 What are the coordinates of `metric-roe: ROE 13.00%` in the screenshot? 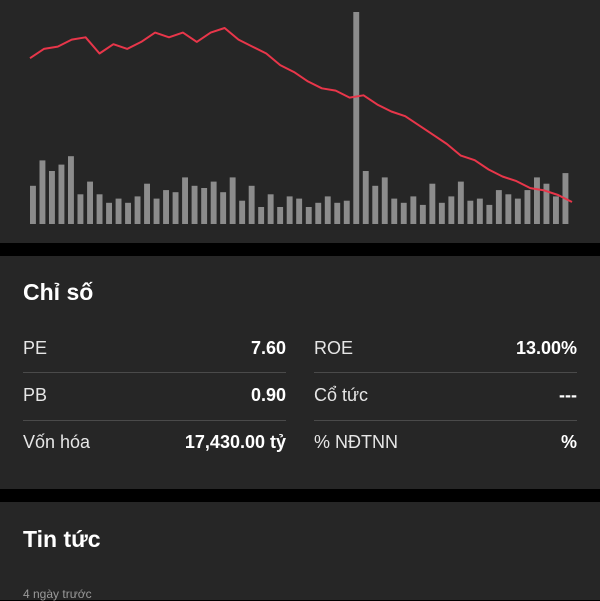 It's located at (445, 361).